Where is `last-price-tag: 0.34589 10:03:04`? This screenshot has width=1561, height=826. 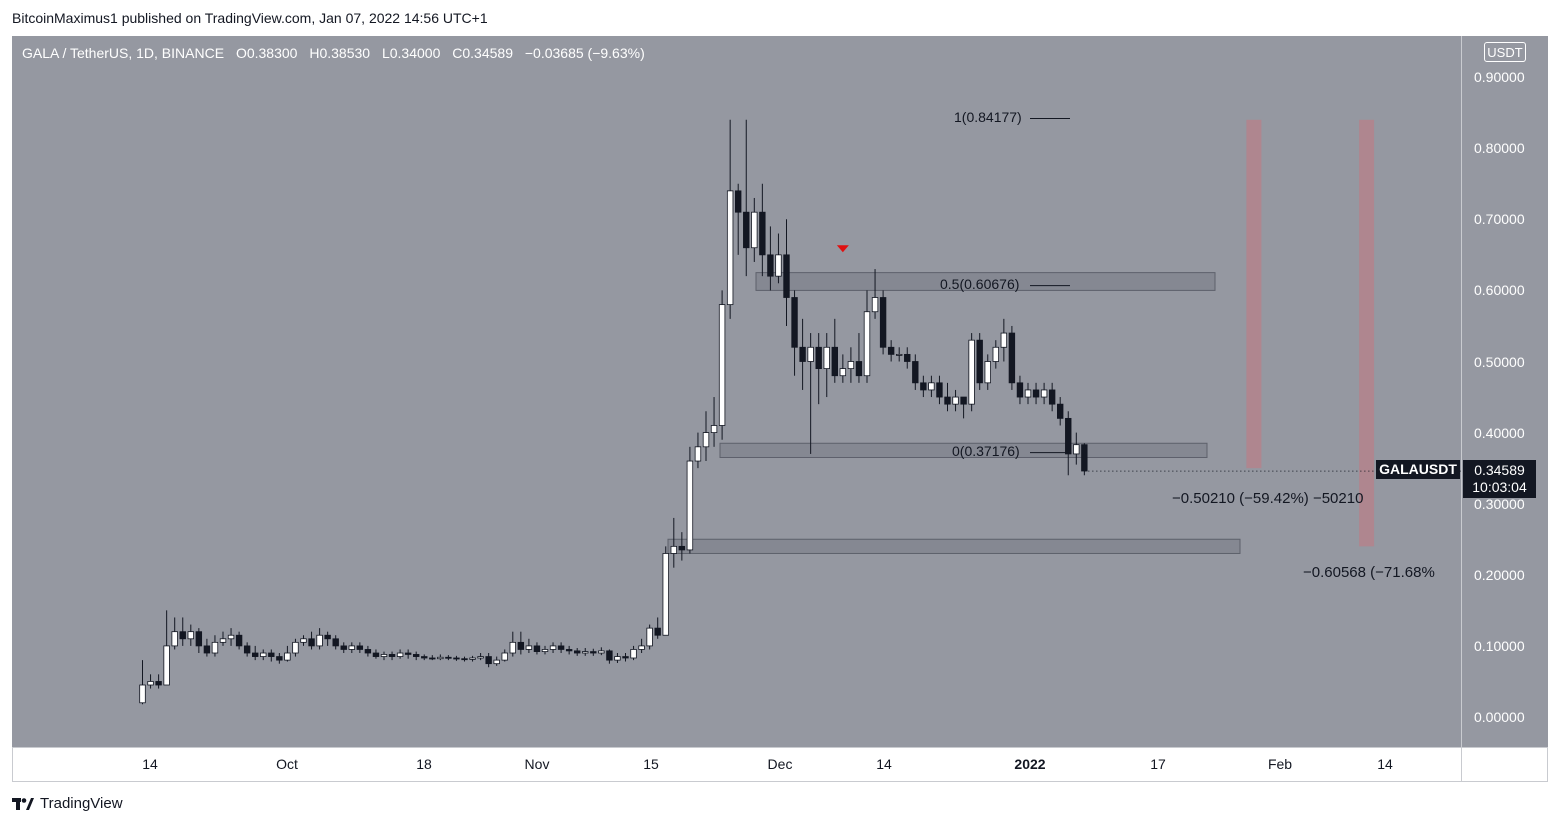 last-price-tag: 0.34589 10:03:04 is located at coordinates (1499, 479).